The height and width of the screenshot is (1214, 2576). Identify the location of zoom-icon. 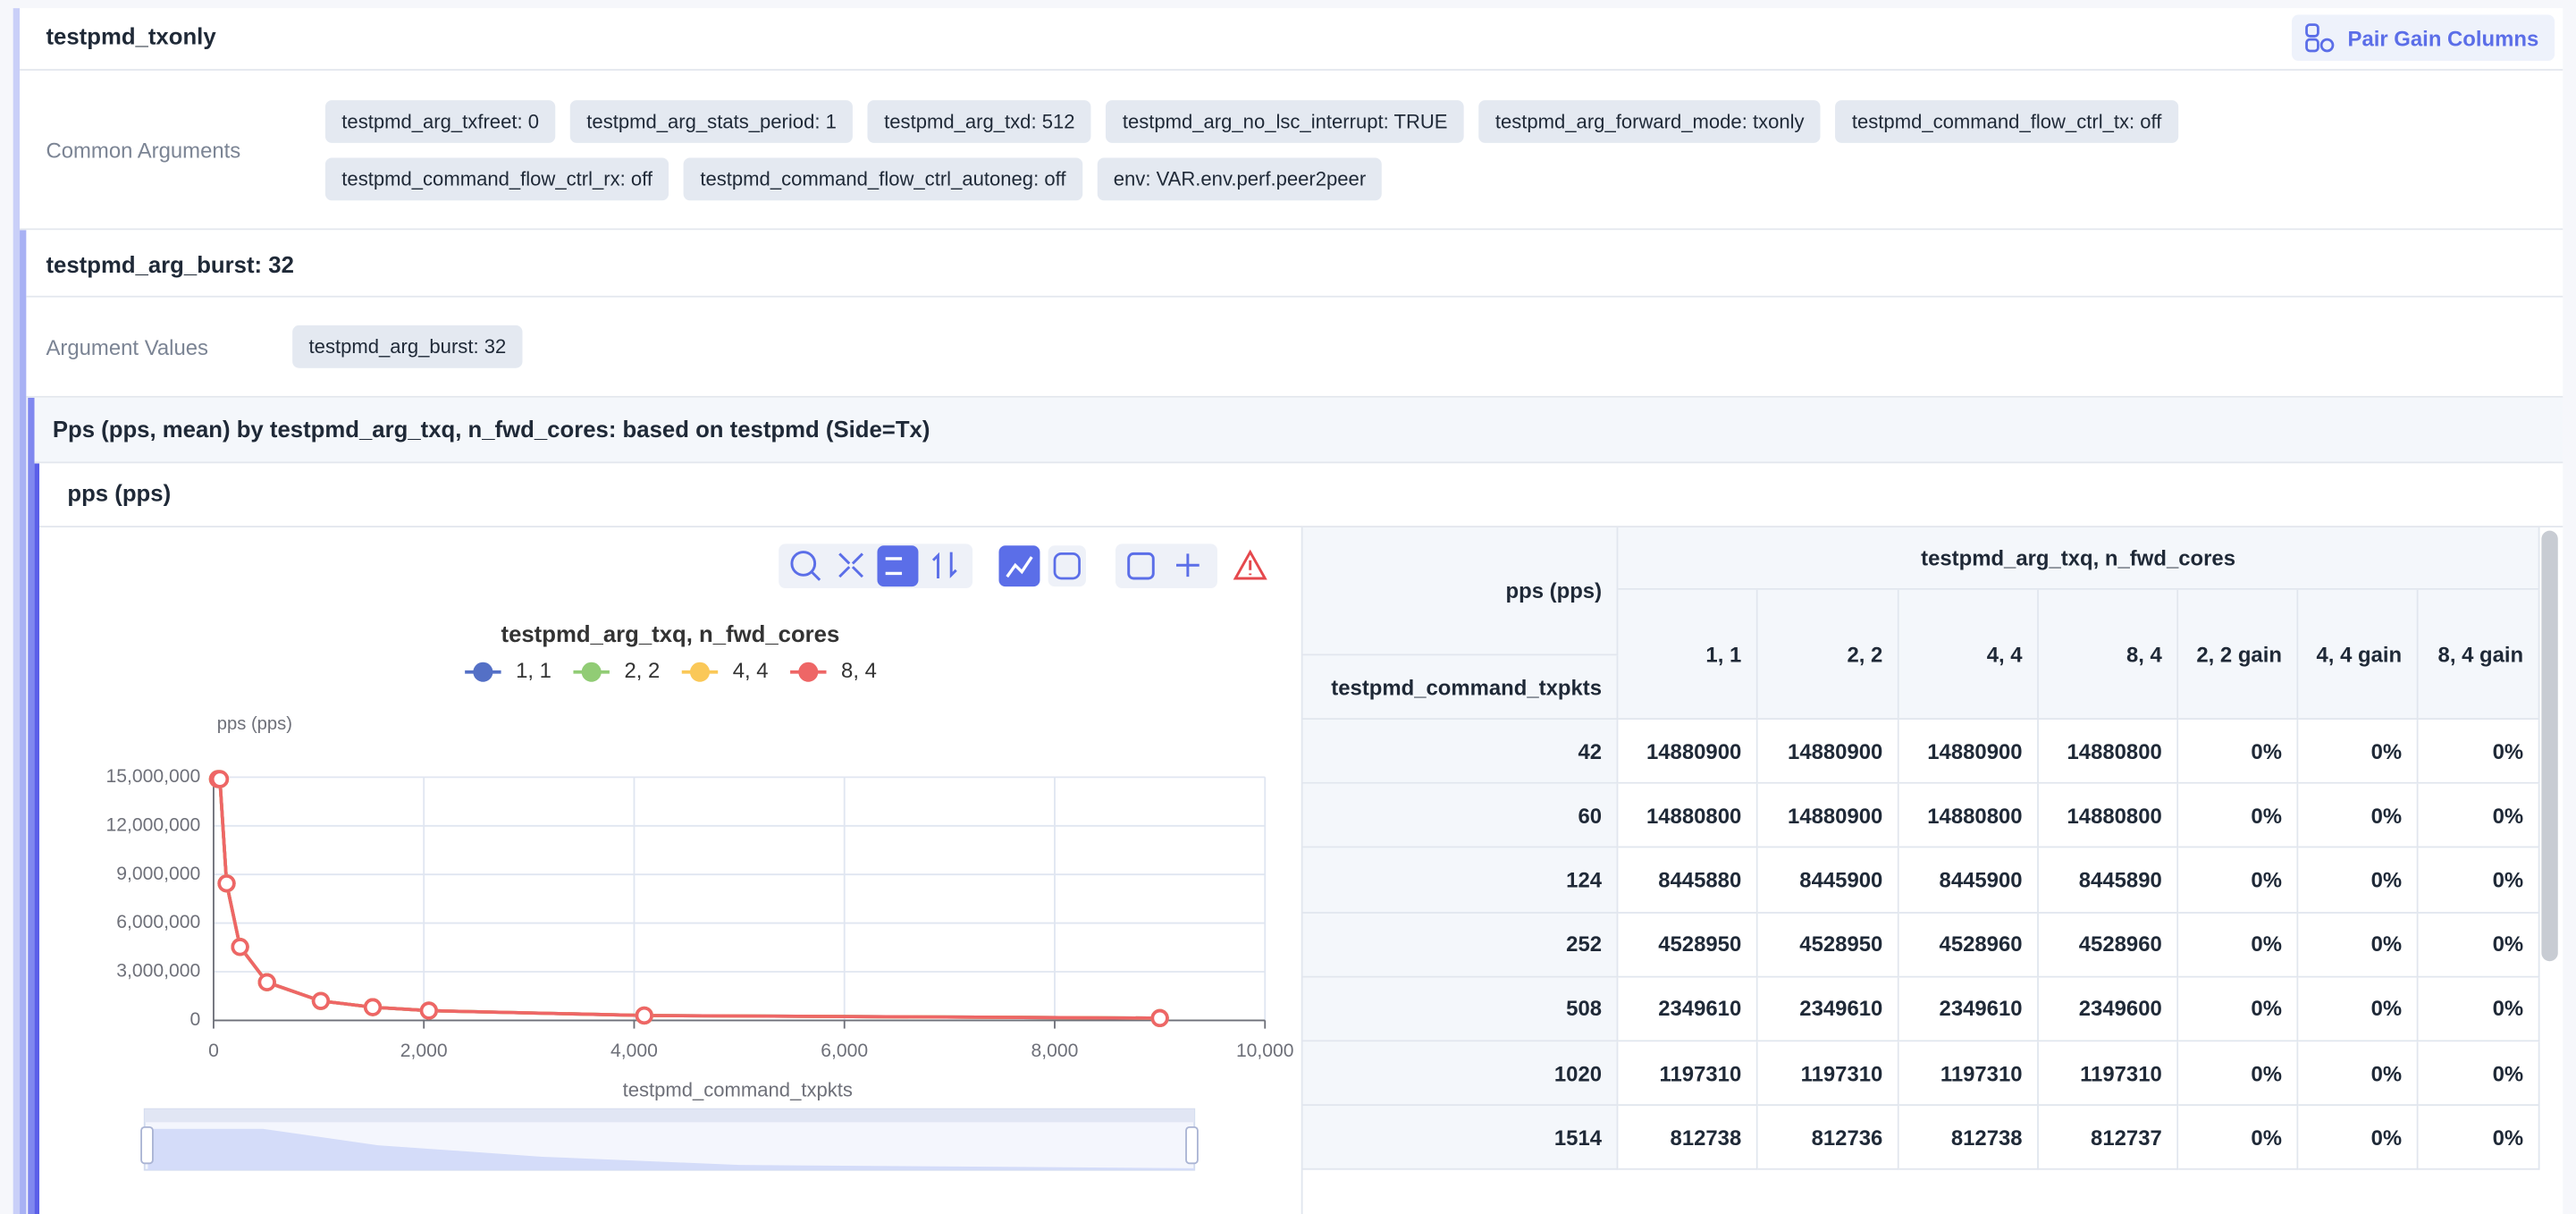
(804, 564).